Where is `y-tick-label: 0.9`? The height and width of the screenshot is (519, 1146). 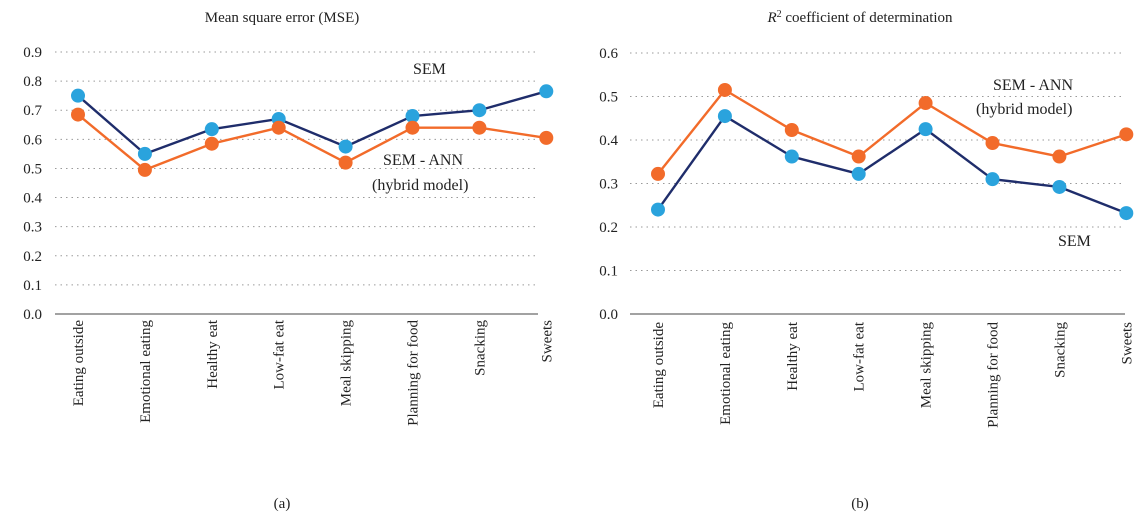 y-tick-label: 0.9 is located at coordinates (32, 53).